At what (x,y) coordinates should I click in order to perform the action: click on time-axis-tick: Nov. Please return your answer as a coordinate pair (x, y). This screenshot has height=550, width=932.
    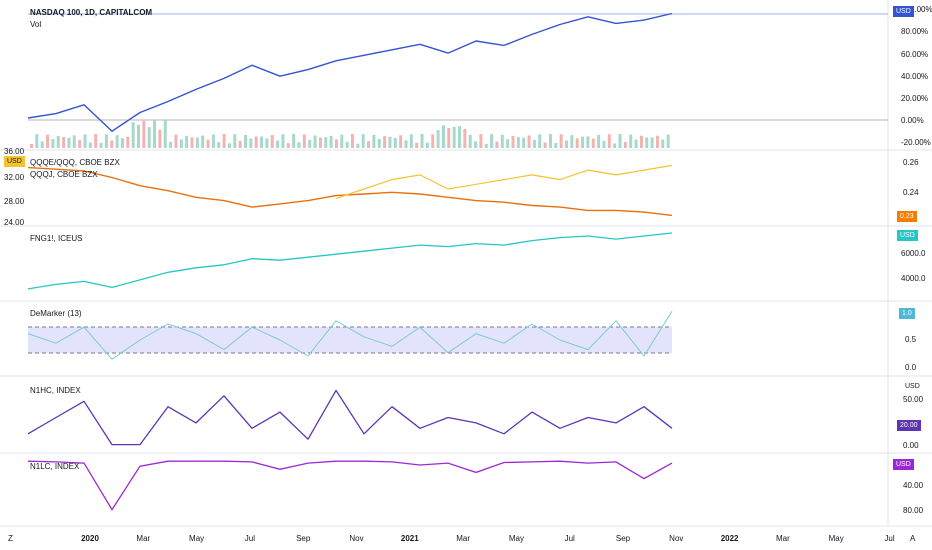
    Looking at the image, I should click on (356, 538).